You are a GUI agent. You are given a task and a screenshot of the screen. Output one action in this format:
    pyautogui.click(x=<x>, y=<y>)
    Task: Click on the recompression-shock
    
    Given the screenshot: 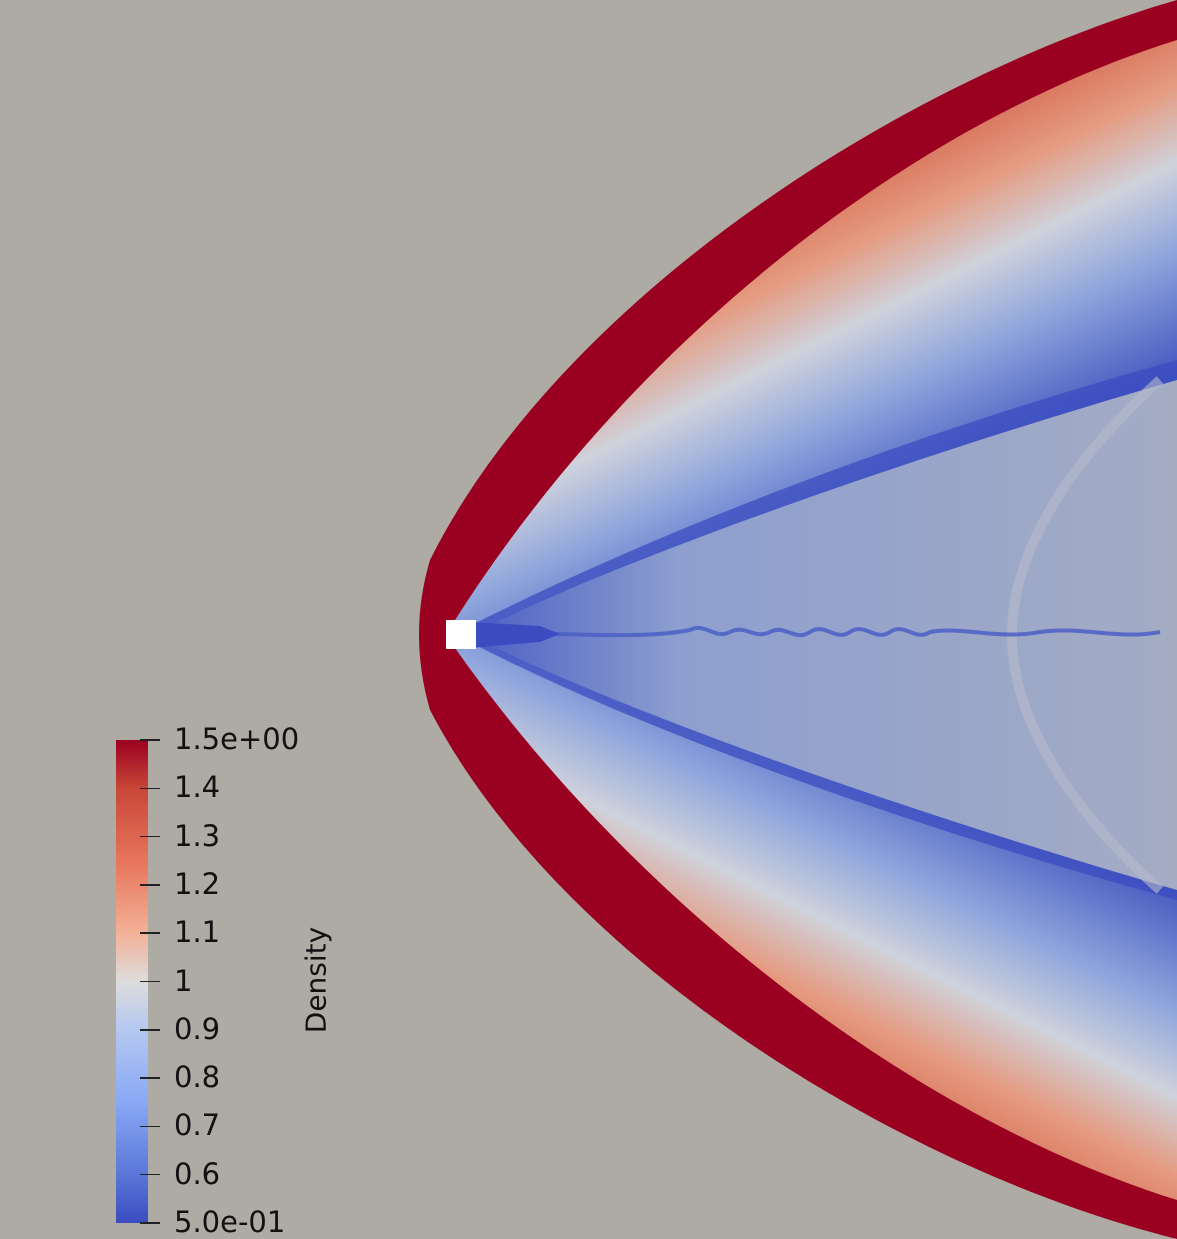 What is the action you would take?
    pyautogui.click(x=1085, y=635)
    